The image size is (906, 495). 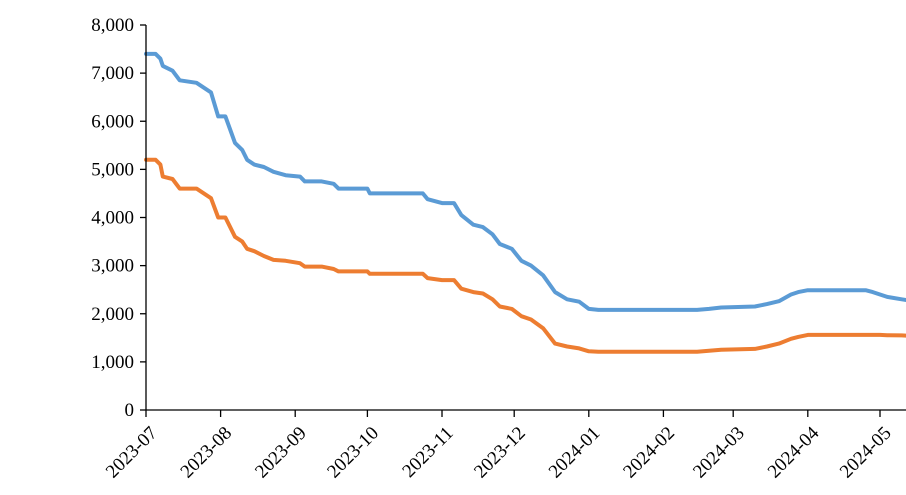 I want to click on y-tick-label: 1,000, so click(x=112, y=362).